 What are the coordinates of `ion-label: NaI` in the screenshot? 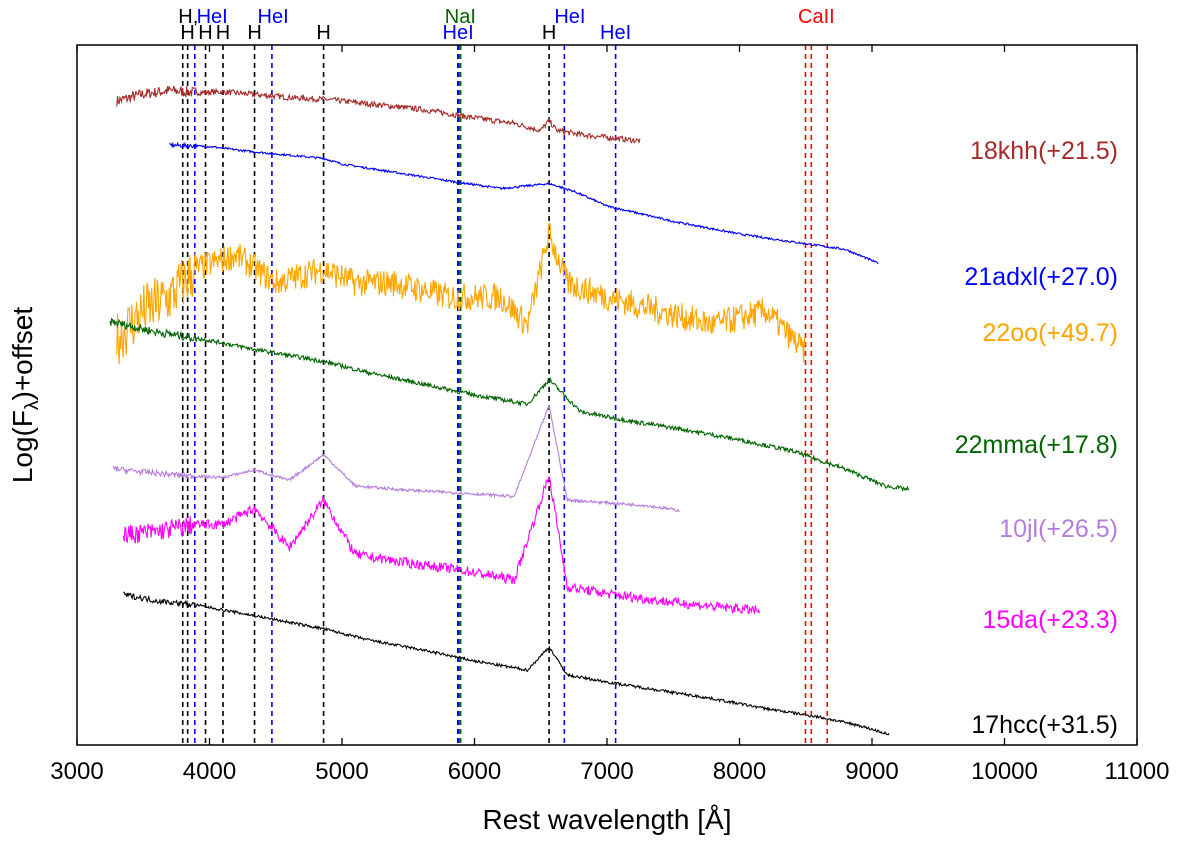 It's located at (460, 17).